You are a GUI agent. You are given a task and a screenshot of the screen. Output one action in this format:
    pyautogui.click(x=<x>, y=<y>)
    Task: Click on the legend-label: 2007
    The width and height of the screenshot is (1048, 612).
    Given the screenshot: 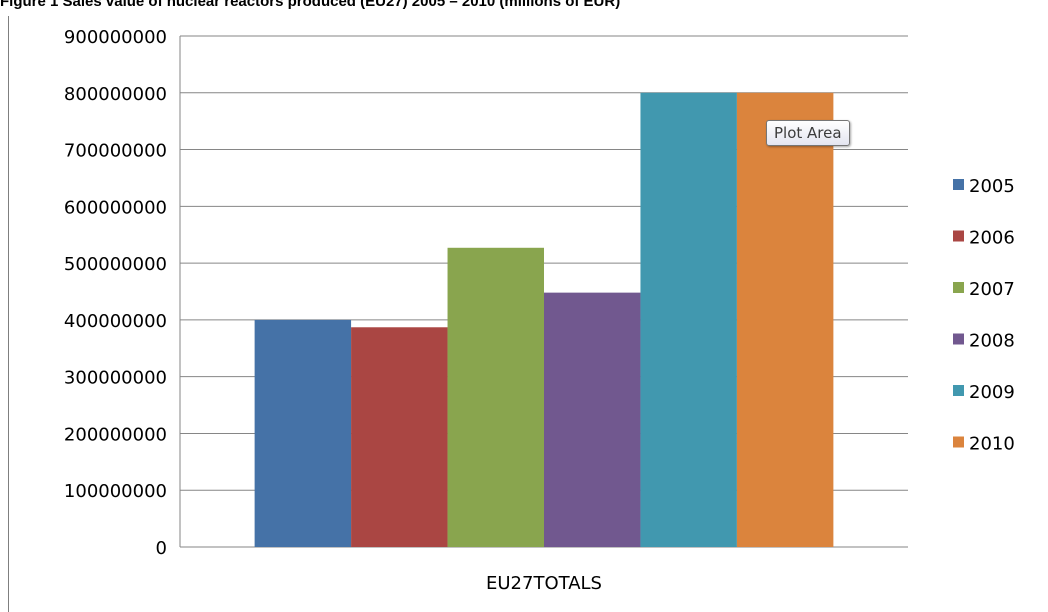 What is the action you would take?
    pyautogui.click(x=992, y=289)
    